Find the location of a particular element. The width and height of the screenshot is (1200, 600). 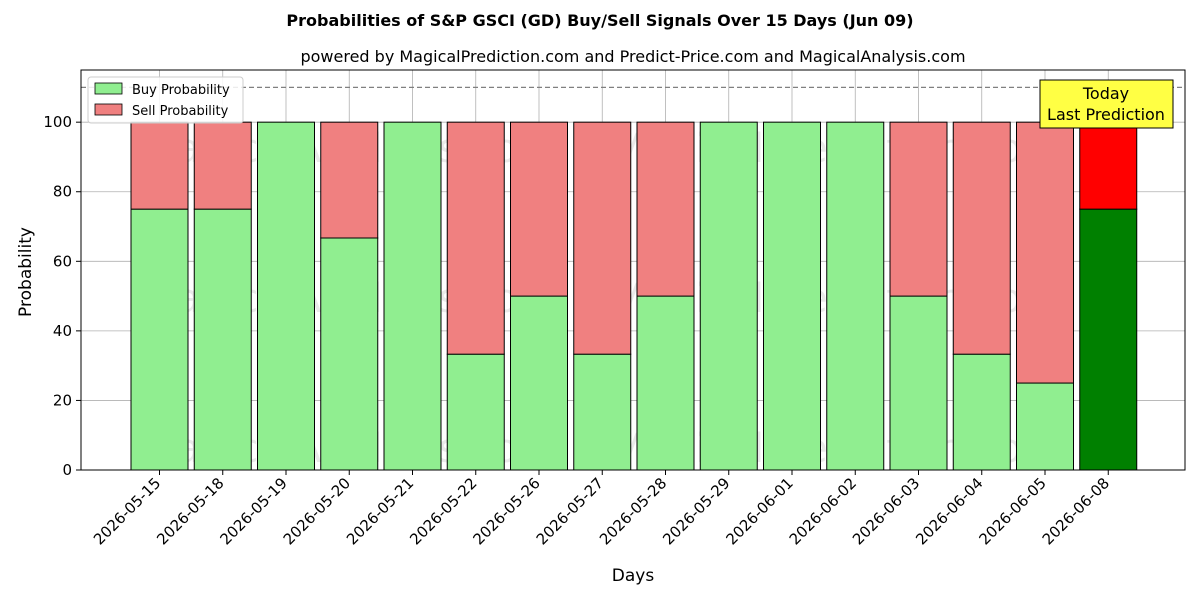

legend-swatch-sell is located at coordinates (108, 109).